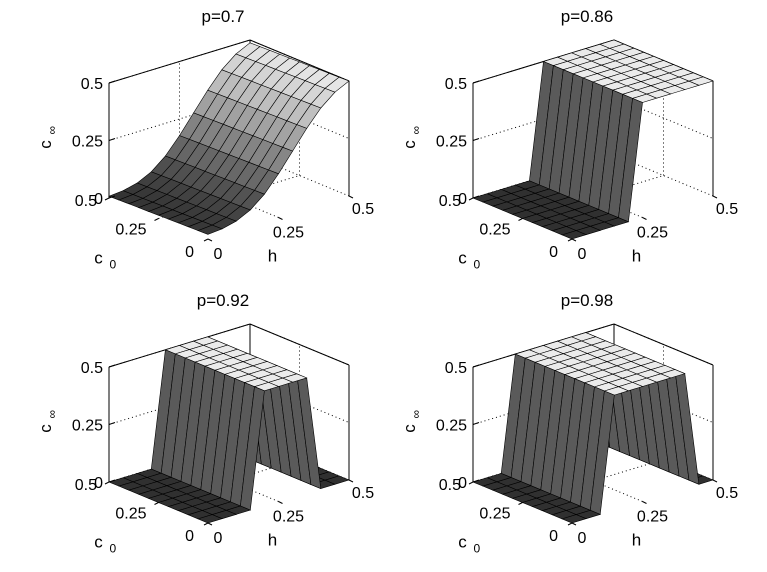 This screenshot has height=572, width=767. What do you see at coordinates (87, 142) in the screenshot?
I see `z-tick-label: 0.25` at bounding box center [87, 142].